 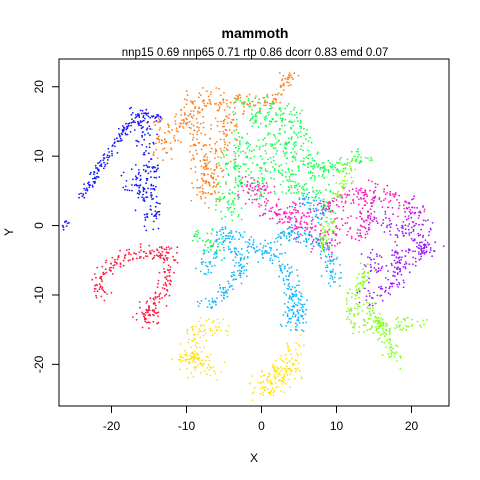 What do you see at coordinates (337, 426) in the screenshot?
I see `x-tick-label: 10` at bounding box center [337, 426].